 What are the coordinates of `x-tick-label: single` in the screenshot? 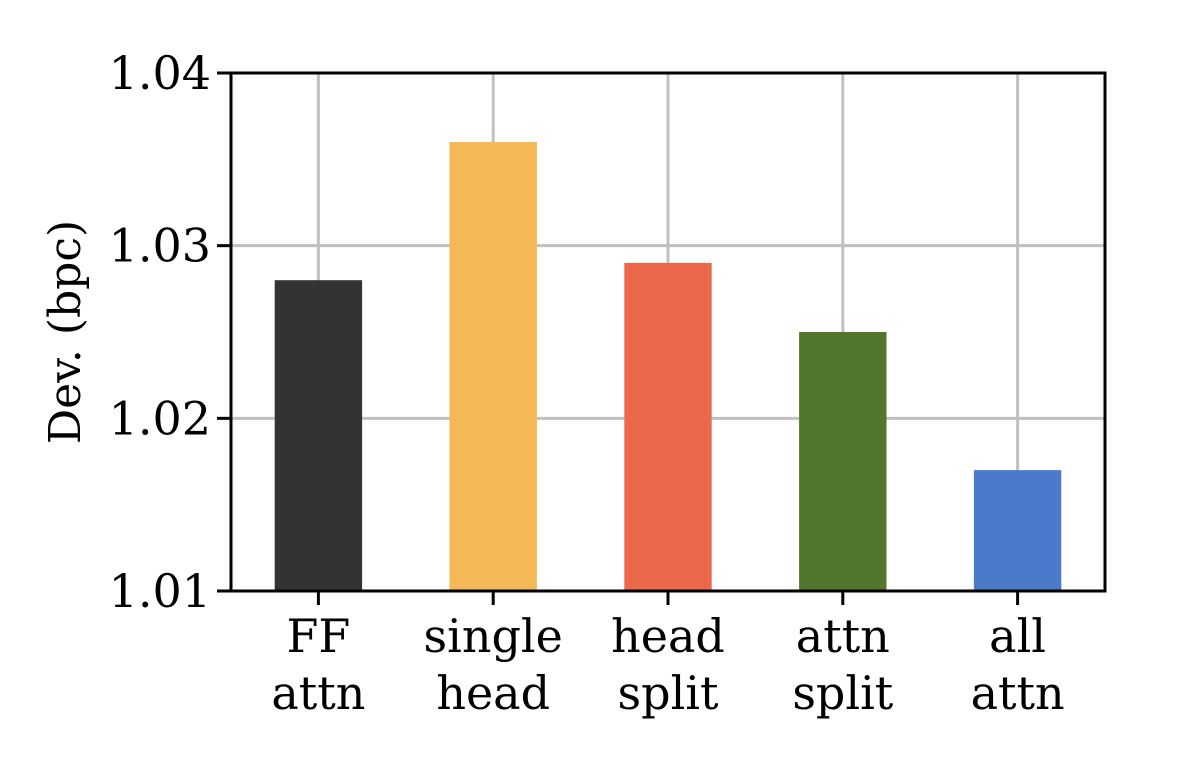 It's located at (493, 636).